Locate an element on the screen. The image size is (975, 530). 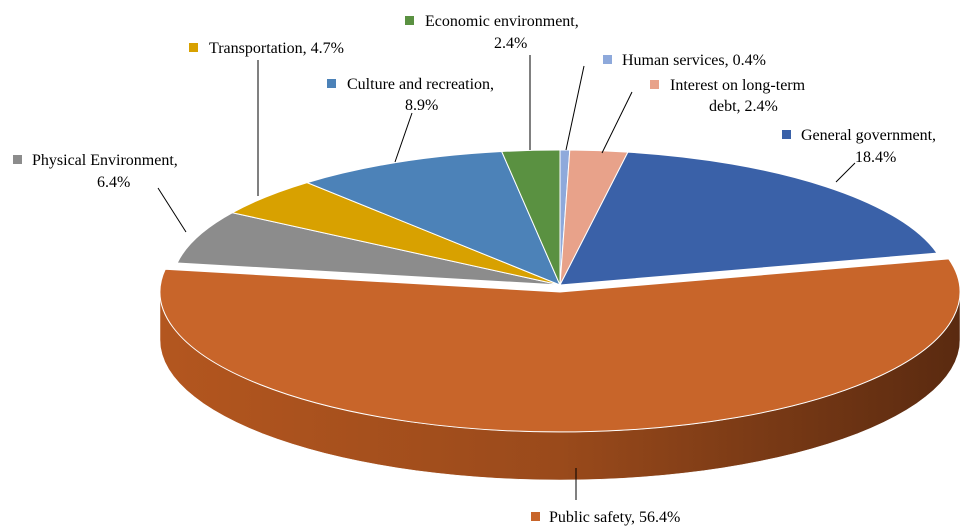
pie-slice-economic-environment is located at coordinates (530, 217).